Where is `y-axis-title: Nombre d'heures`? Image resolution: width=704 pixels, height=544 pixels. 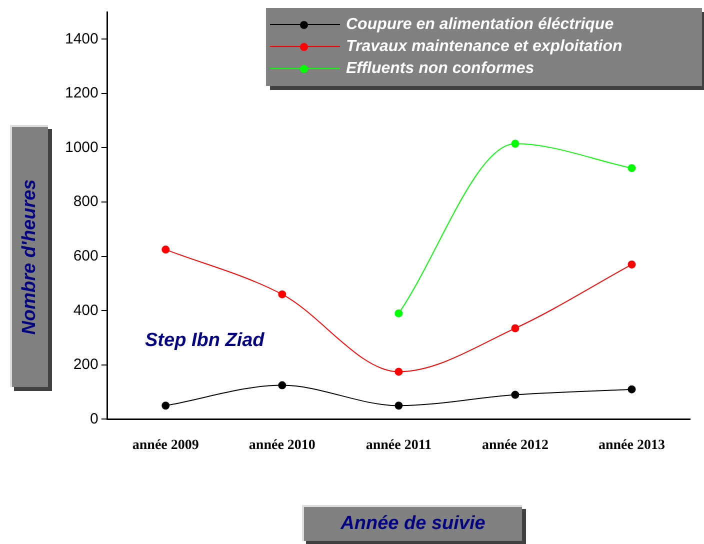 y-axis-title: Nombre d'heures is located at coordinates (30, 257).